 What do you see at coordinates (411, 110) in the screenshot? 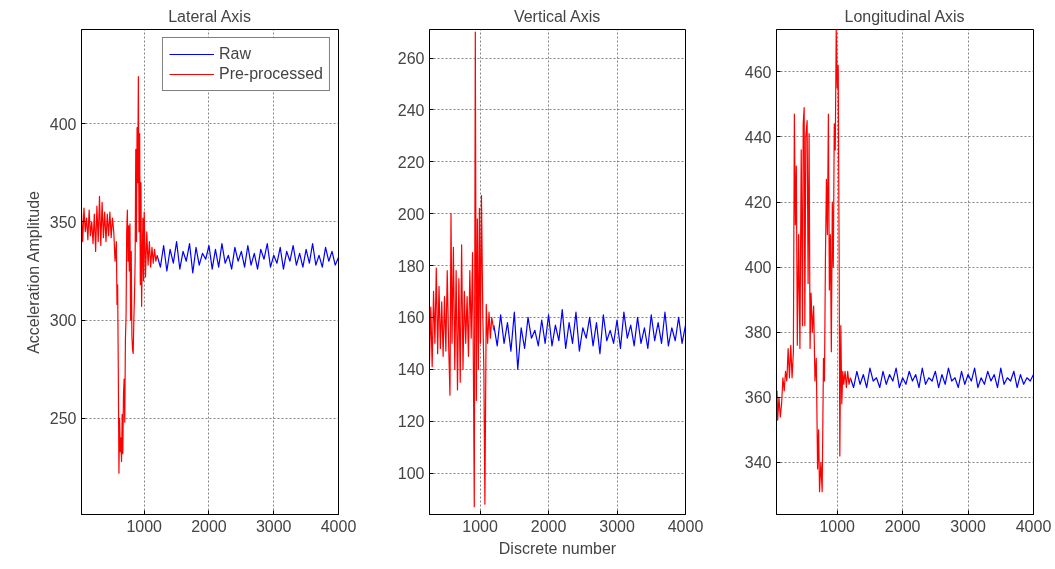
I see `y-tick-label: 240` at bounding box center [411, 110].